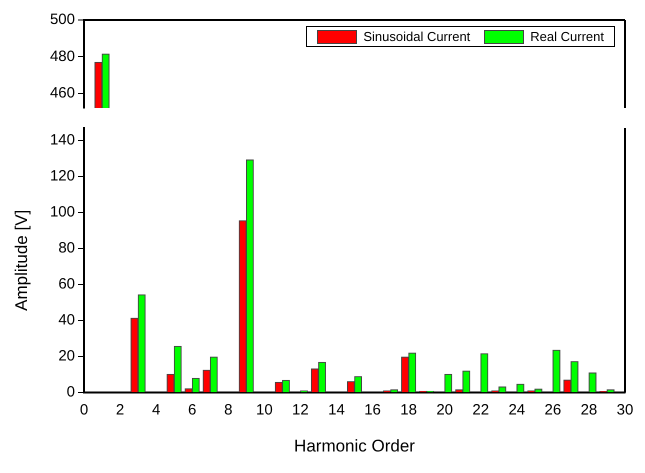 This screenshot has width=645, height=473. I want to click on x-tick-label: 16, so click(372, 410).